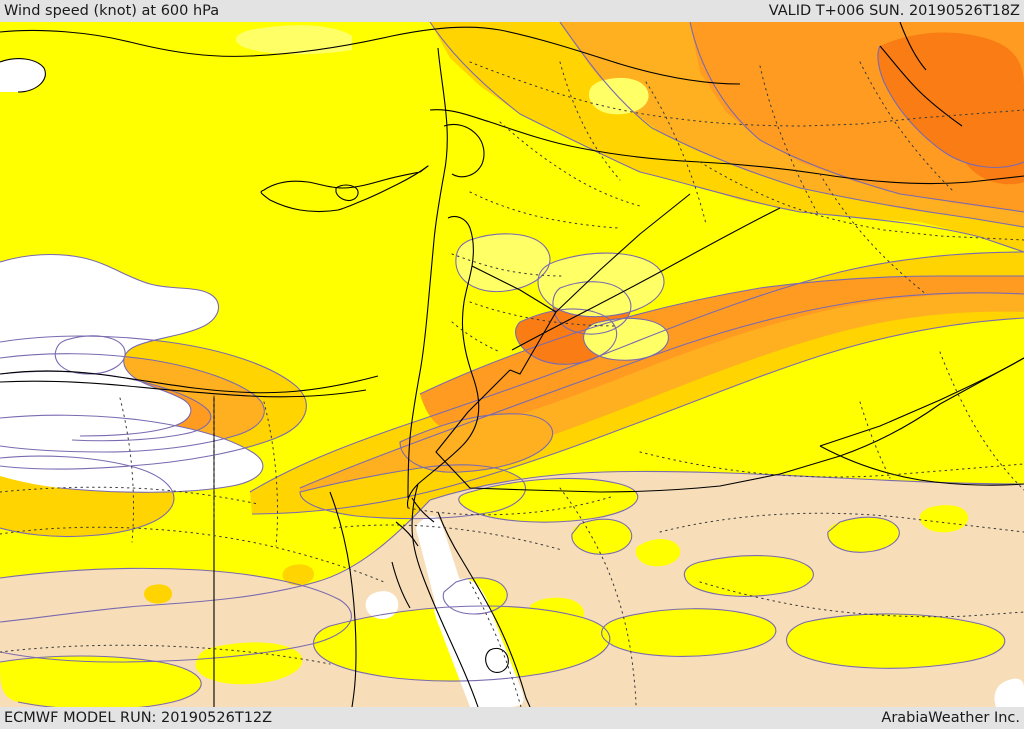 The height and width of the screenshot is (729, 1024). What do you see at coordinates (229, 584) in the screenshot?
I see `small-gold-cells` at bounding box center [229, 584].